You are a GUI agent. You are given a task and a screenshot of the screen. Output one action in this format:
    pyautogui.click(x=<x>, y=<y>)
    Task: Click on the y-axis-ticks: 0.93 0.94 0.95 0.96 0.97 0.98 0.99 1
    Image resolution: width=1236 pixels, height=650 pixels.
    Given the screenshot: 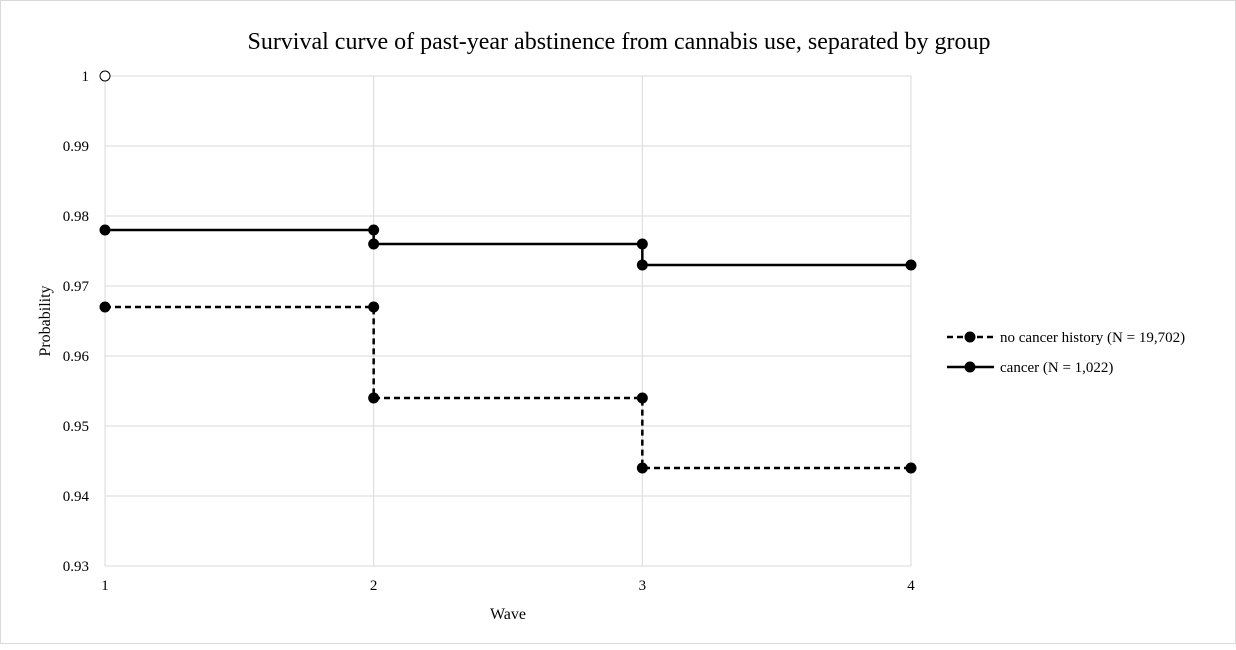 What is the action you would take?
    pyautogui.click(x=76, y=322)
    